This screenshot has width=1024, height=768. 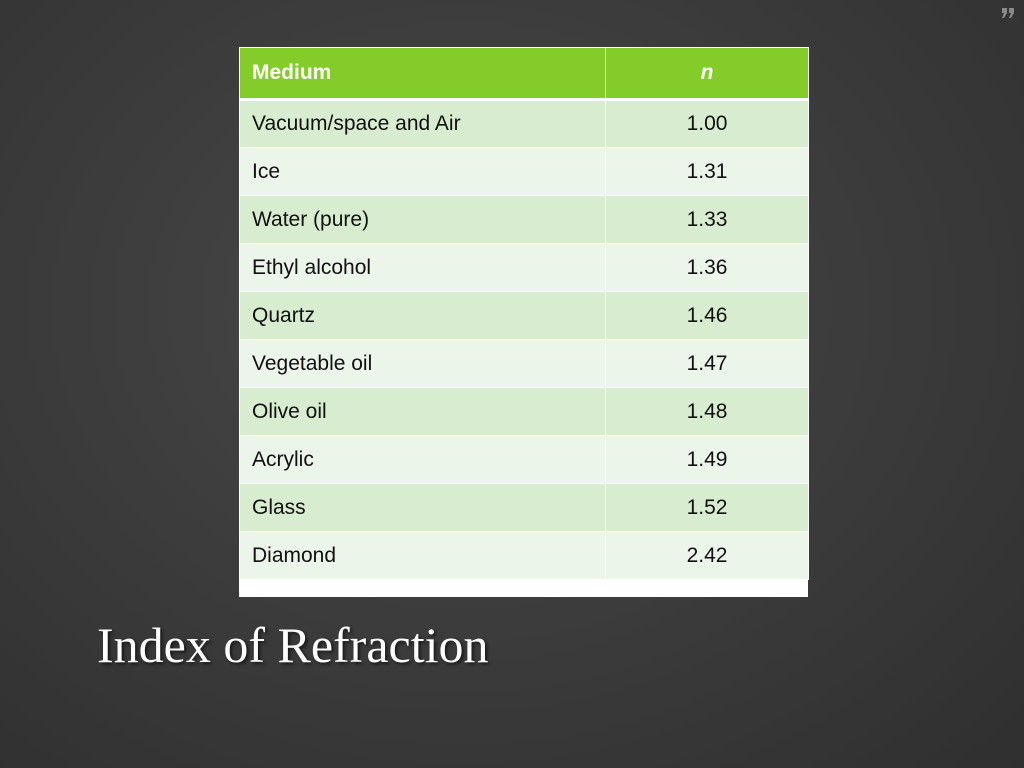 I want to click on cell-medium: Water (pure), so click(x=422, y=219).